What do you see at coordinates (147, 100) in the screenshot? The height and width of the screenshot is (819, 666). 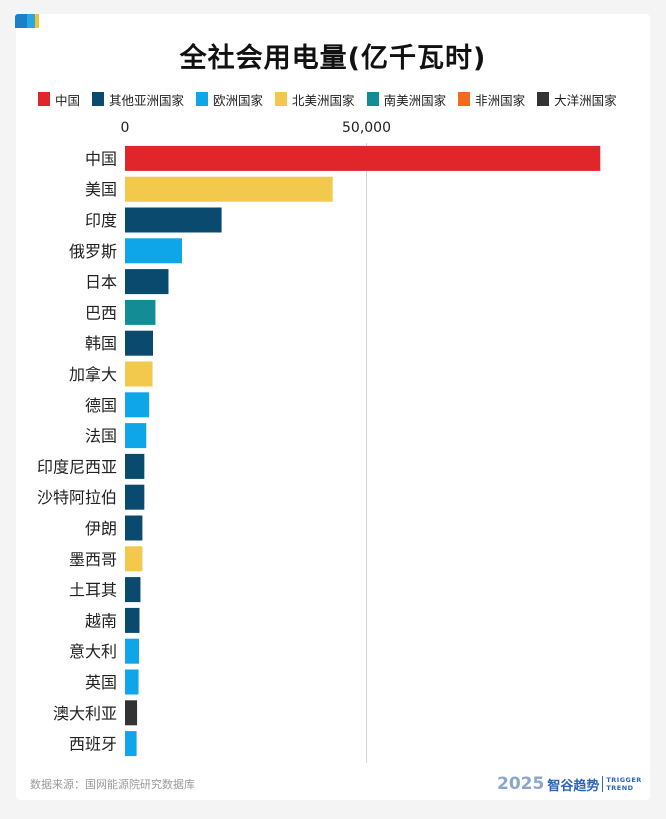 I see `legend-label: 其他亚洲国家` at bounding box center [147, 100].